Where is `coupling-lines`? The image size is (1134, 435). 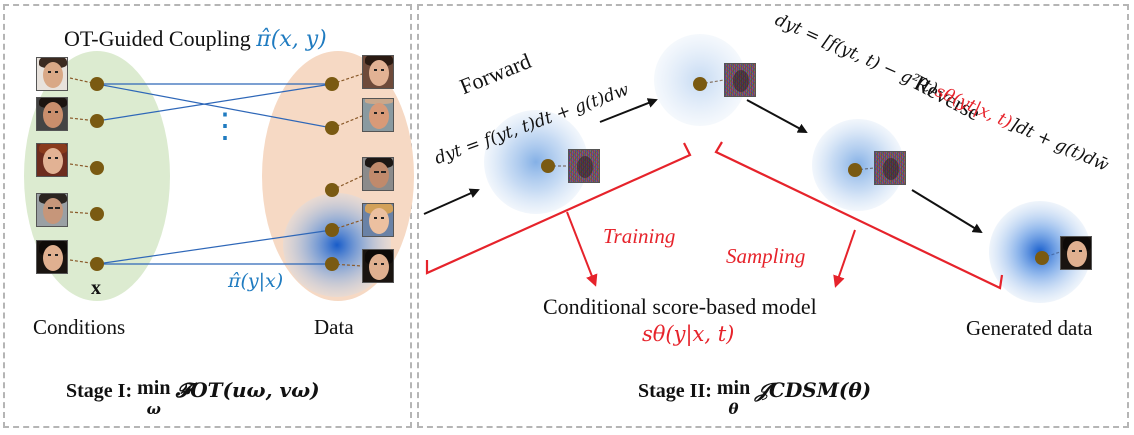
coupling-lines is located at coordinates (214, 174).